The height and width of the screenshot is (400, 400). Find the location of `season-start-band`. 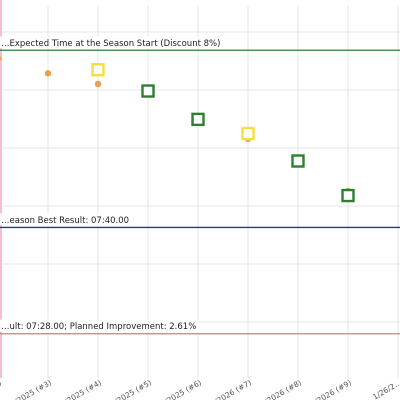

season-start-band is located at coordinates (1, 189).